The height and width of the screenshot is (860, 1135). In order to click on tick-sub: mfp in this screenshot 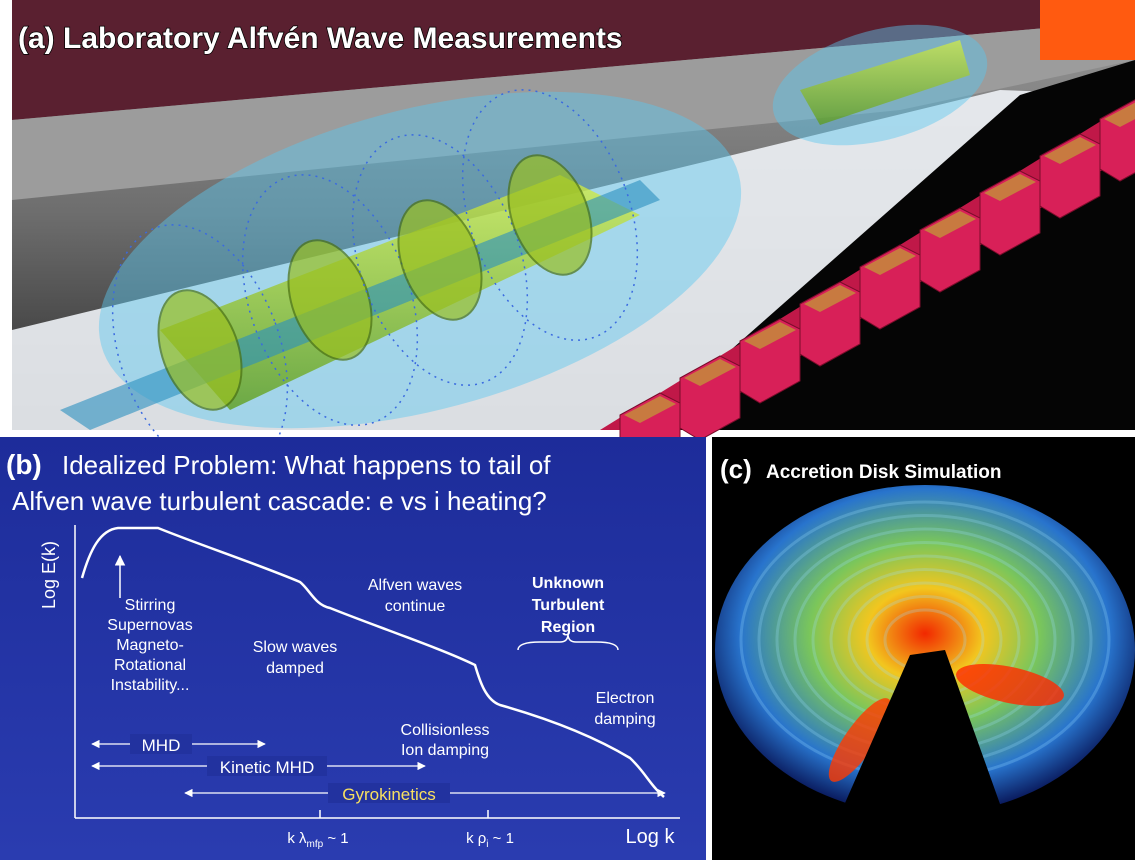, I will do `click(315, 844)`.